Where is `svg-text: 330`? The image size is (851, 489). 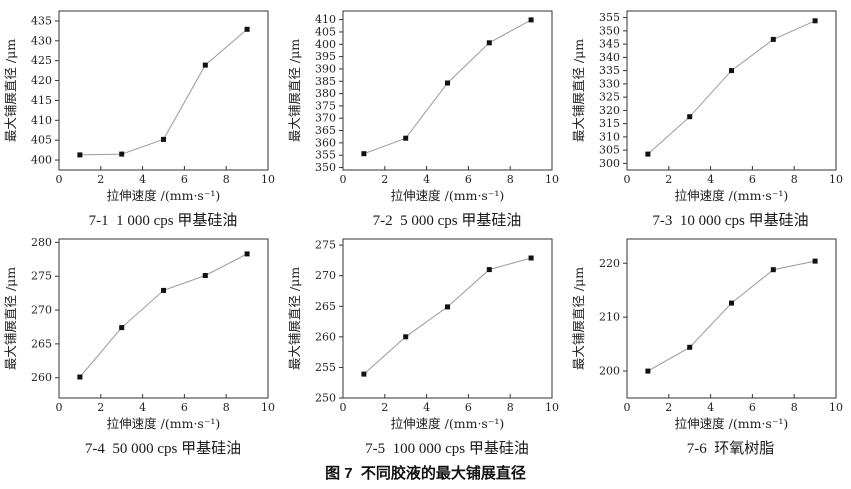
svg-text: 330 is located at coordinates (609, 83).